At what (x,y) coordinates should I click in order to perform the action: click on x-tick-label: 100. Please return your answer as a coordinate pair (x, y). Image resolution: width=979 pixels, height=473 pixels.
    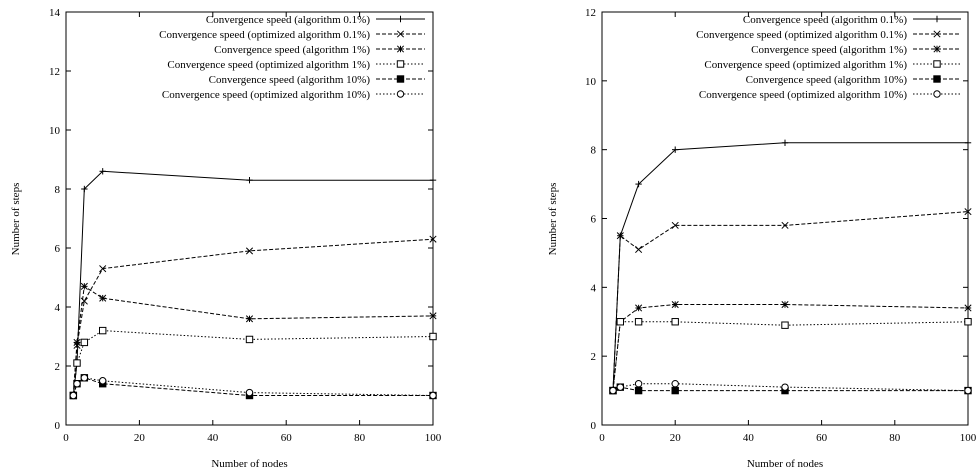
    Looking at the image, I should click on (968, 438).